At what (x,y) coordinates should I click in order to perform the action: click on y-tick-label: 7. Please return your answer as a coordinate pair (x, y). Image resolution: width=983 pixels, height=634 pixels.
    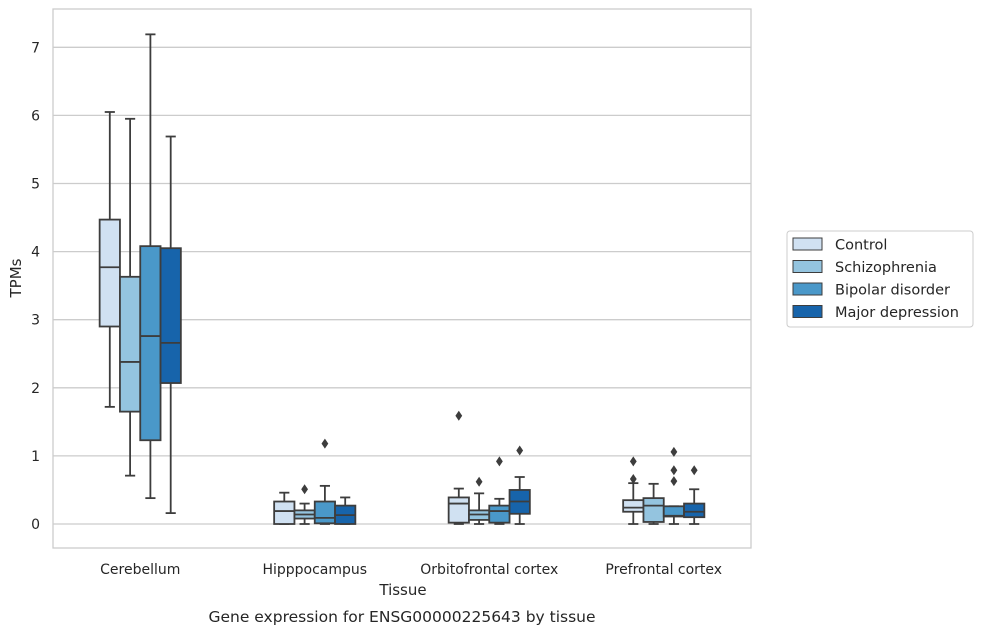
    Looking at the image, I should click on (35, 48).